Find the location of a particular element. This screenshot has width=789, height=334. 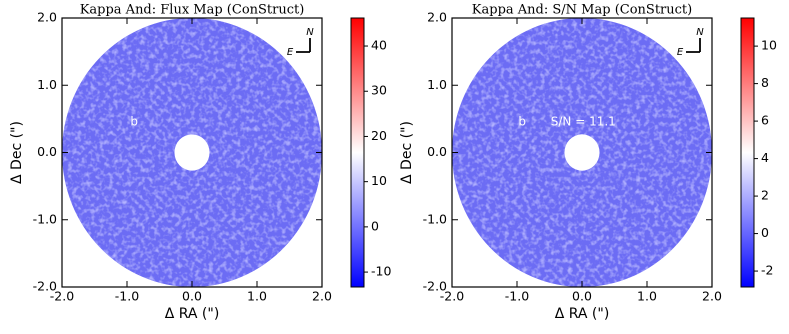

chart-title: Kappa And: Flux Map (ConStruct) is located at coordinates (192, 10).